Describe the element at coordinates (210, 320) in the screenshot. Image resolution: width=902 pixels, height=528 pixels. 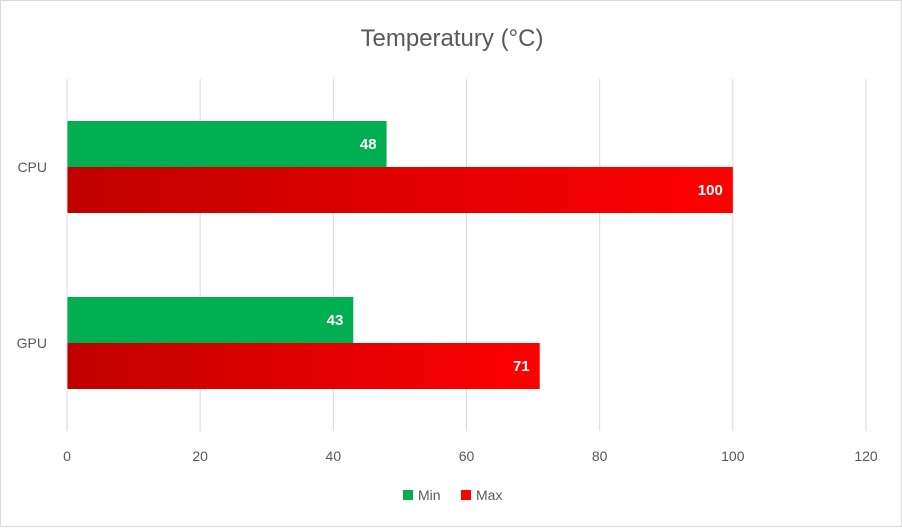
I see `bar-min-gpu` at that location.